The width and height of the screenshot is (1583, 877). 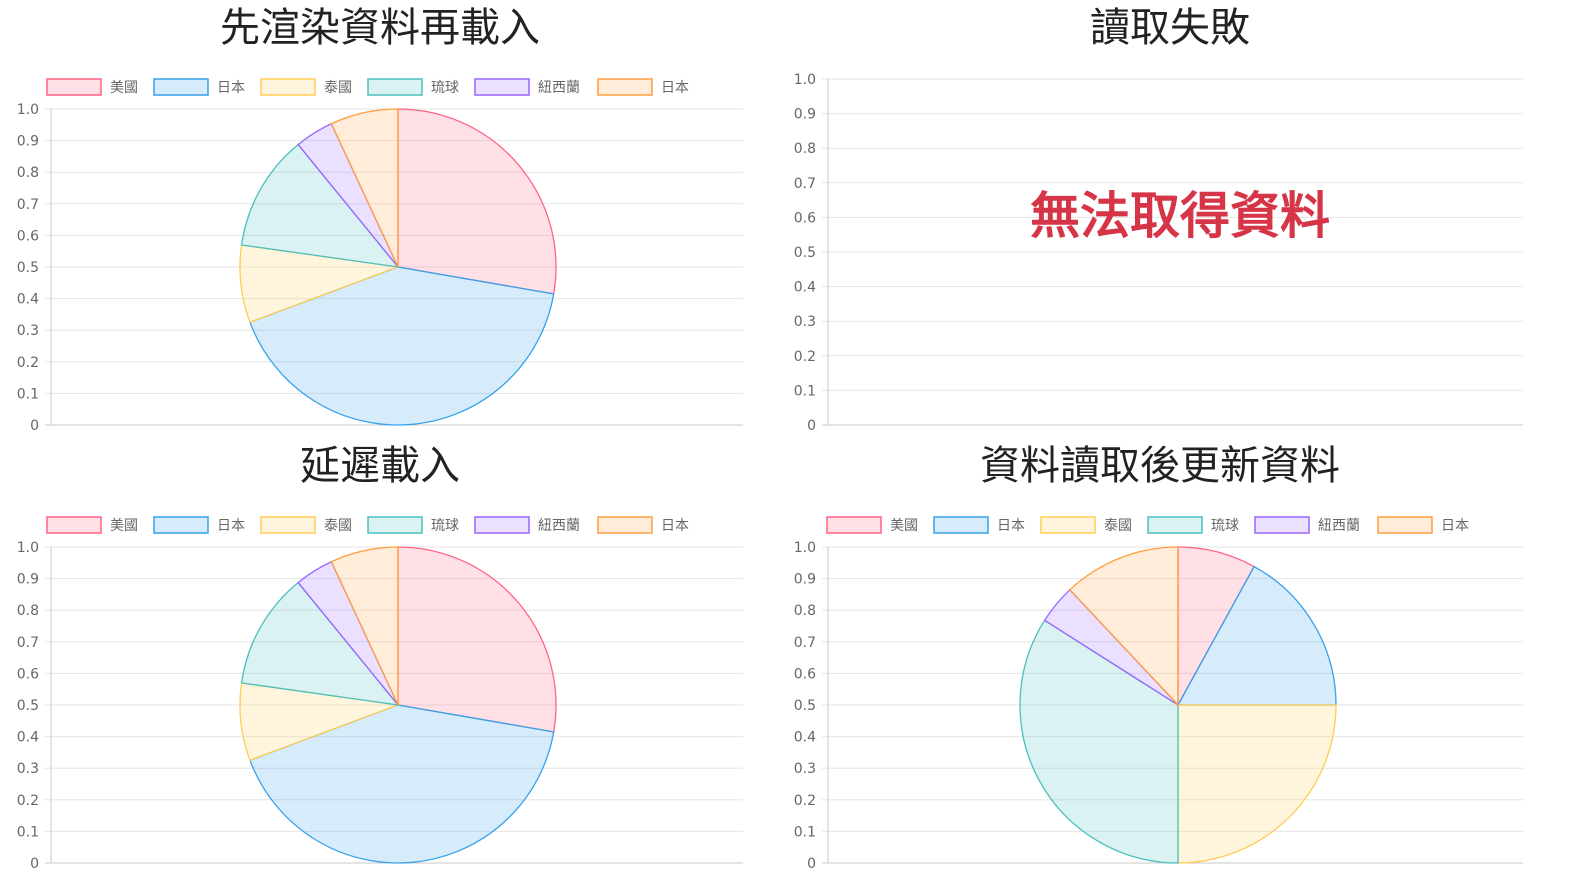 What do you see at coordinates (28, 331) in the screenshot?
I see `y-tick-label: 0.3` at bounding box center [28, 331].